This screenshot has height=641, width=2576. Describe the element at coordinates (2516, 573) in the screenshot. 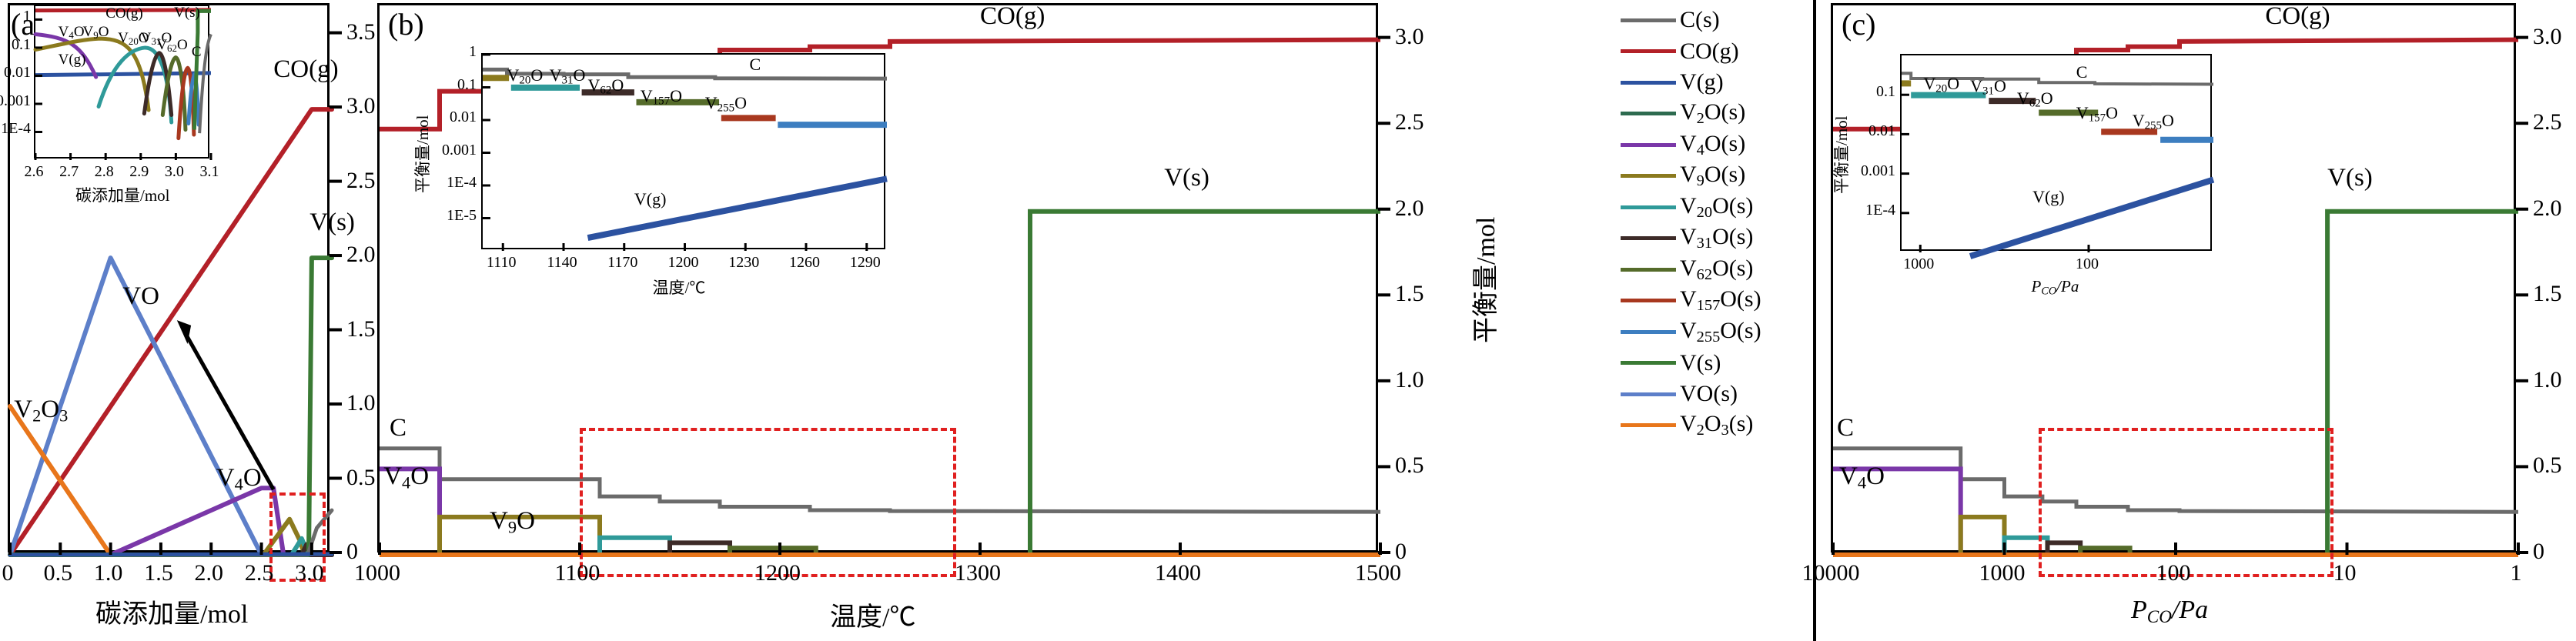

I see `panel-c-xtick-4: 1` at that location.